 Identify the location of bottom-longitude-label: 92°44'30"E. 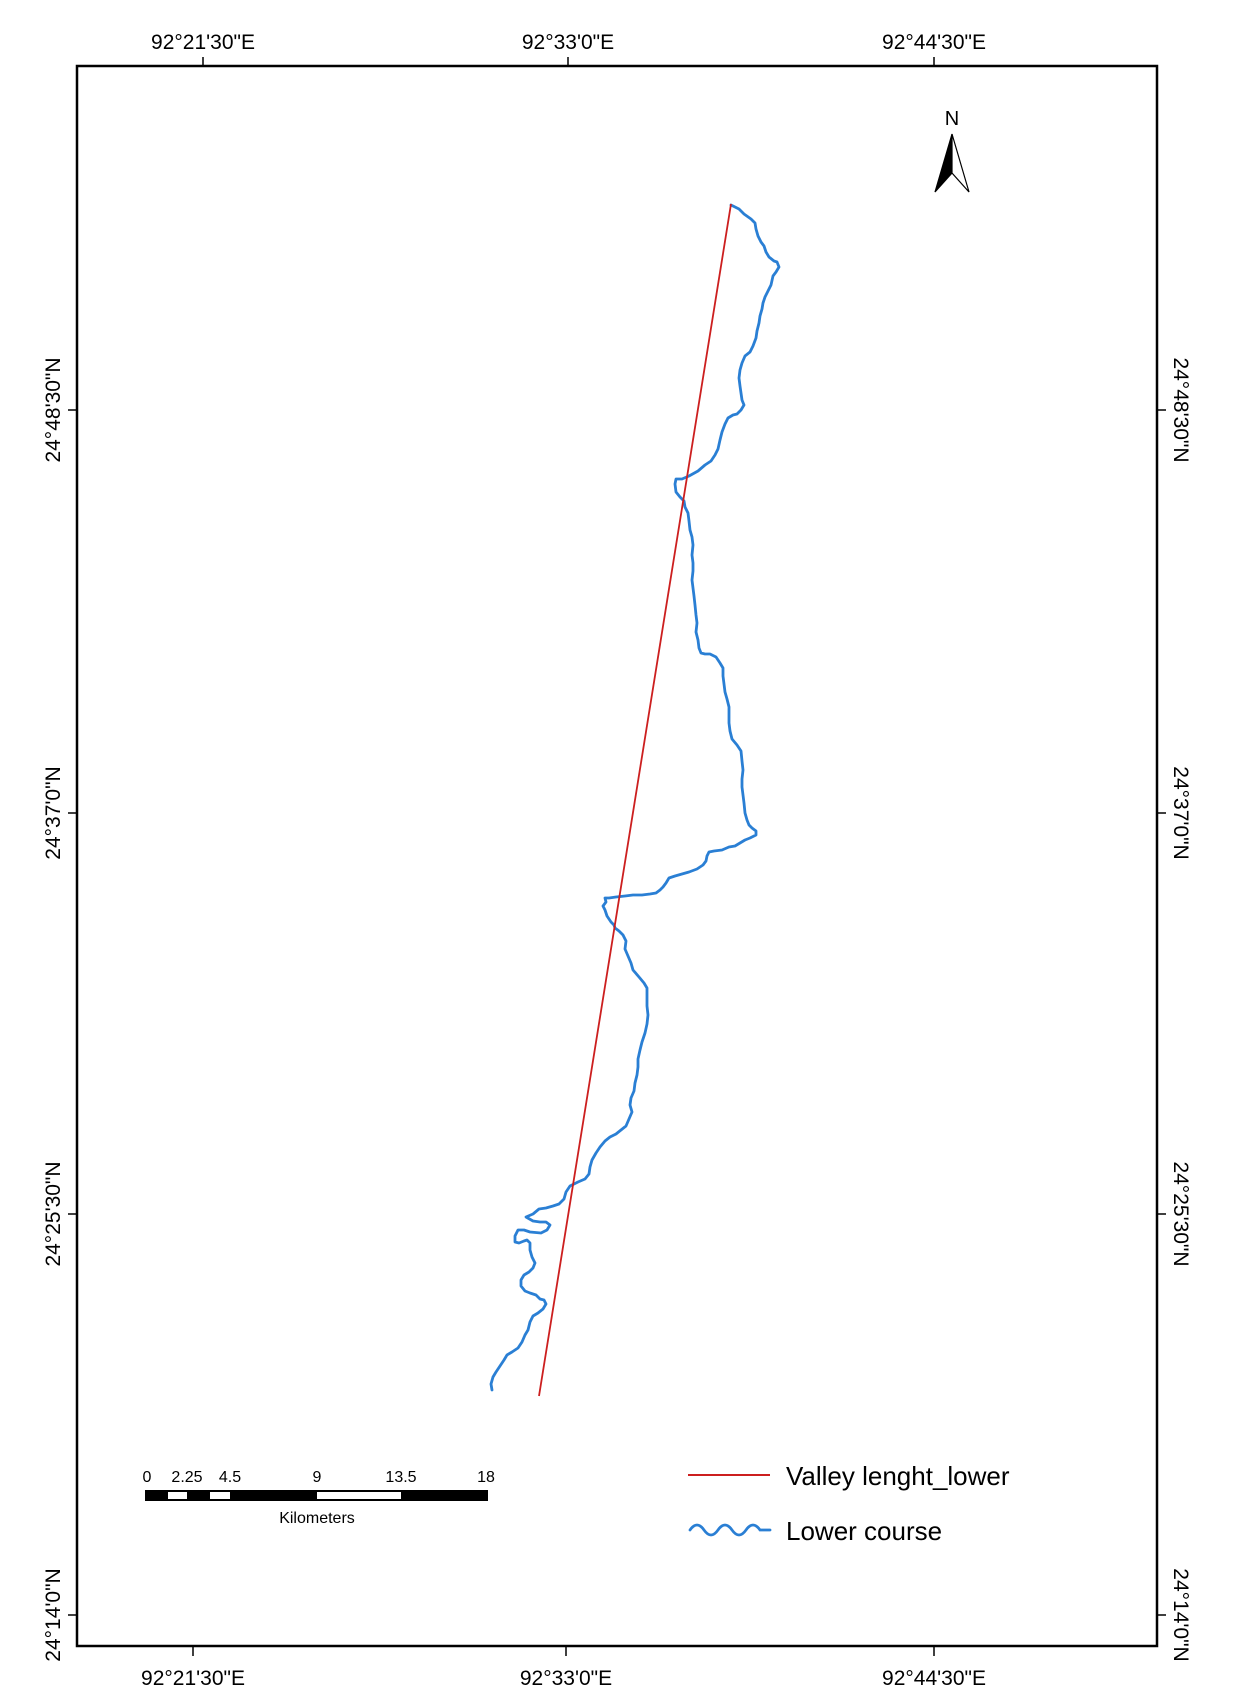
(934, 1678).